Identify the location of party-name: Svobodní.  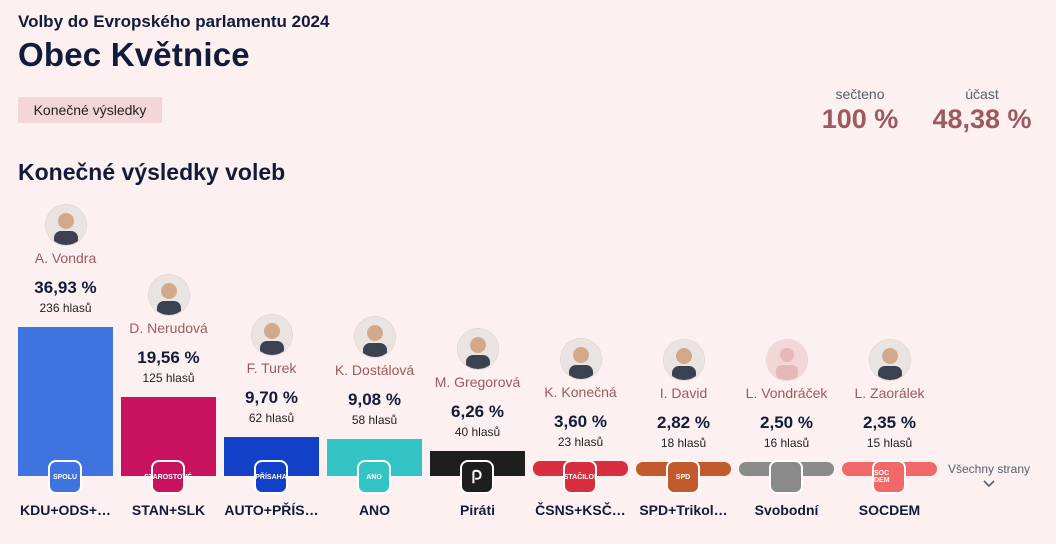
(786, 510).